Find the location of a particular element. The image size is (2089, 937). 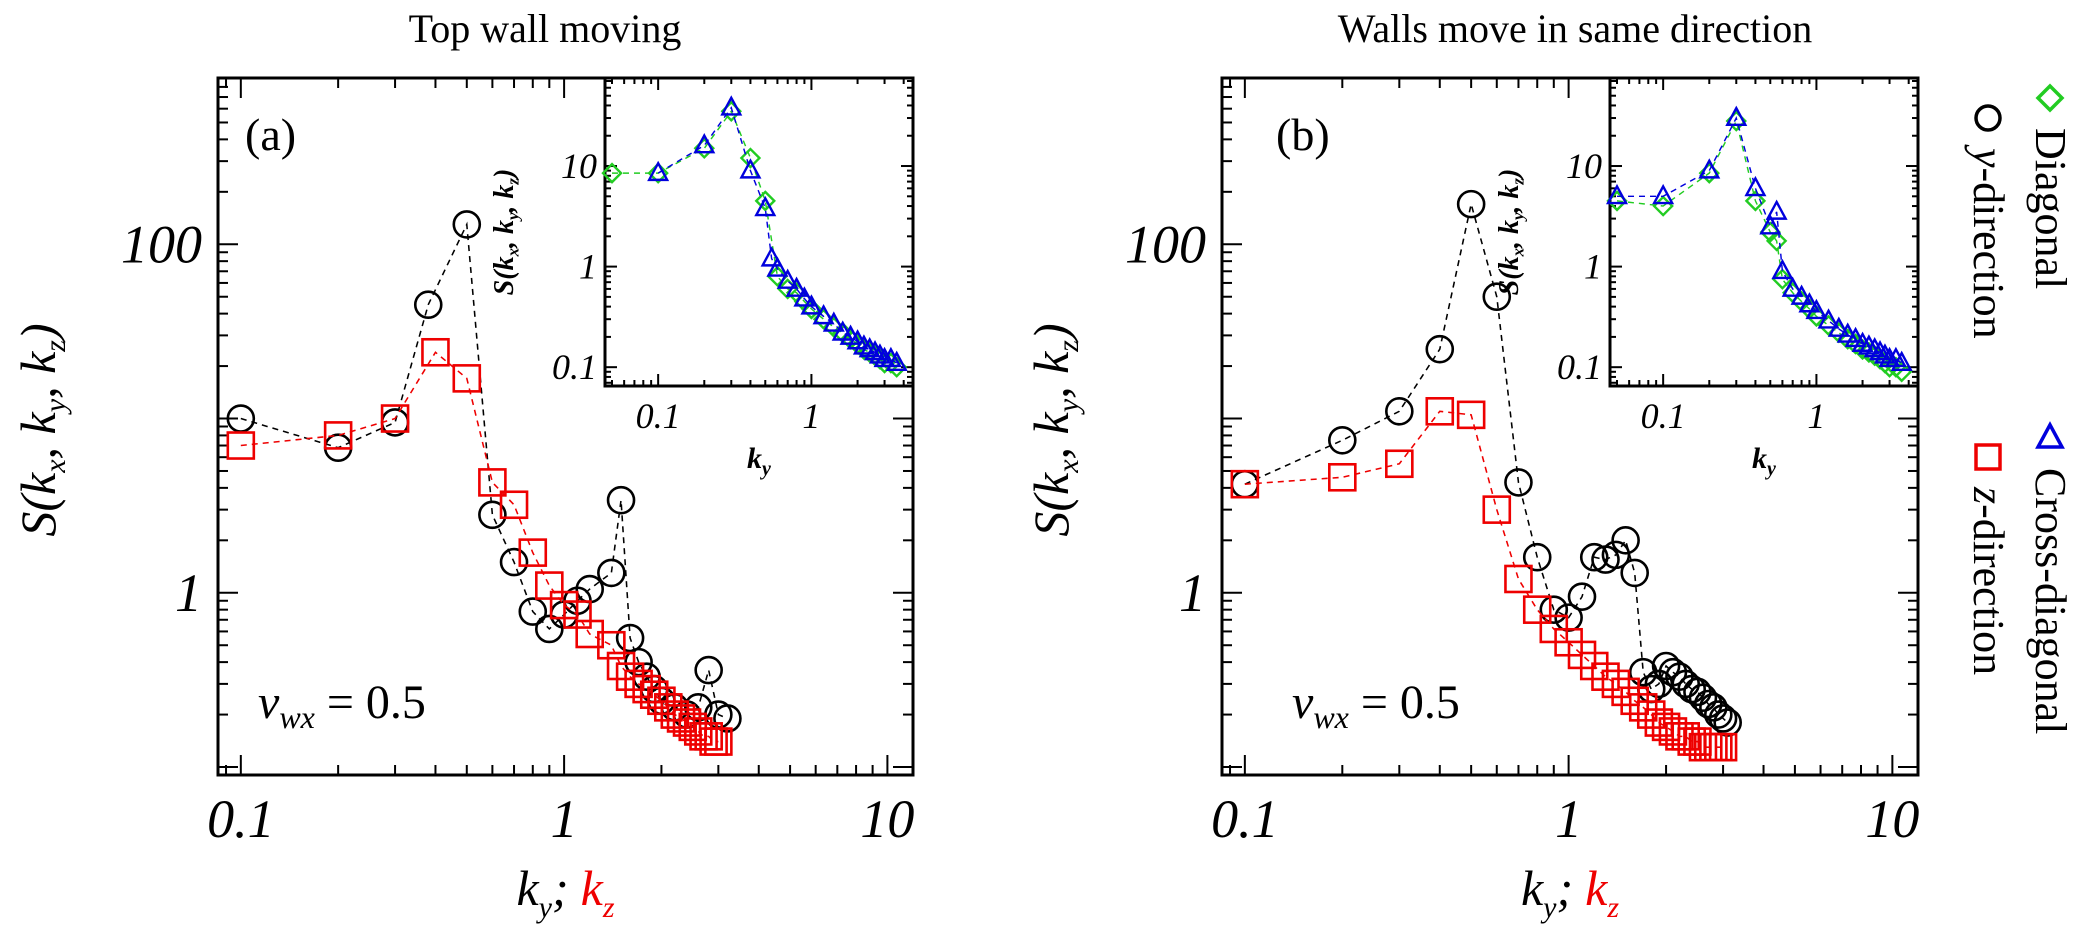

x-axis-label-sub: y is located at coordinates (544, 907).